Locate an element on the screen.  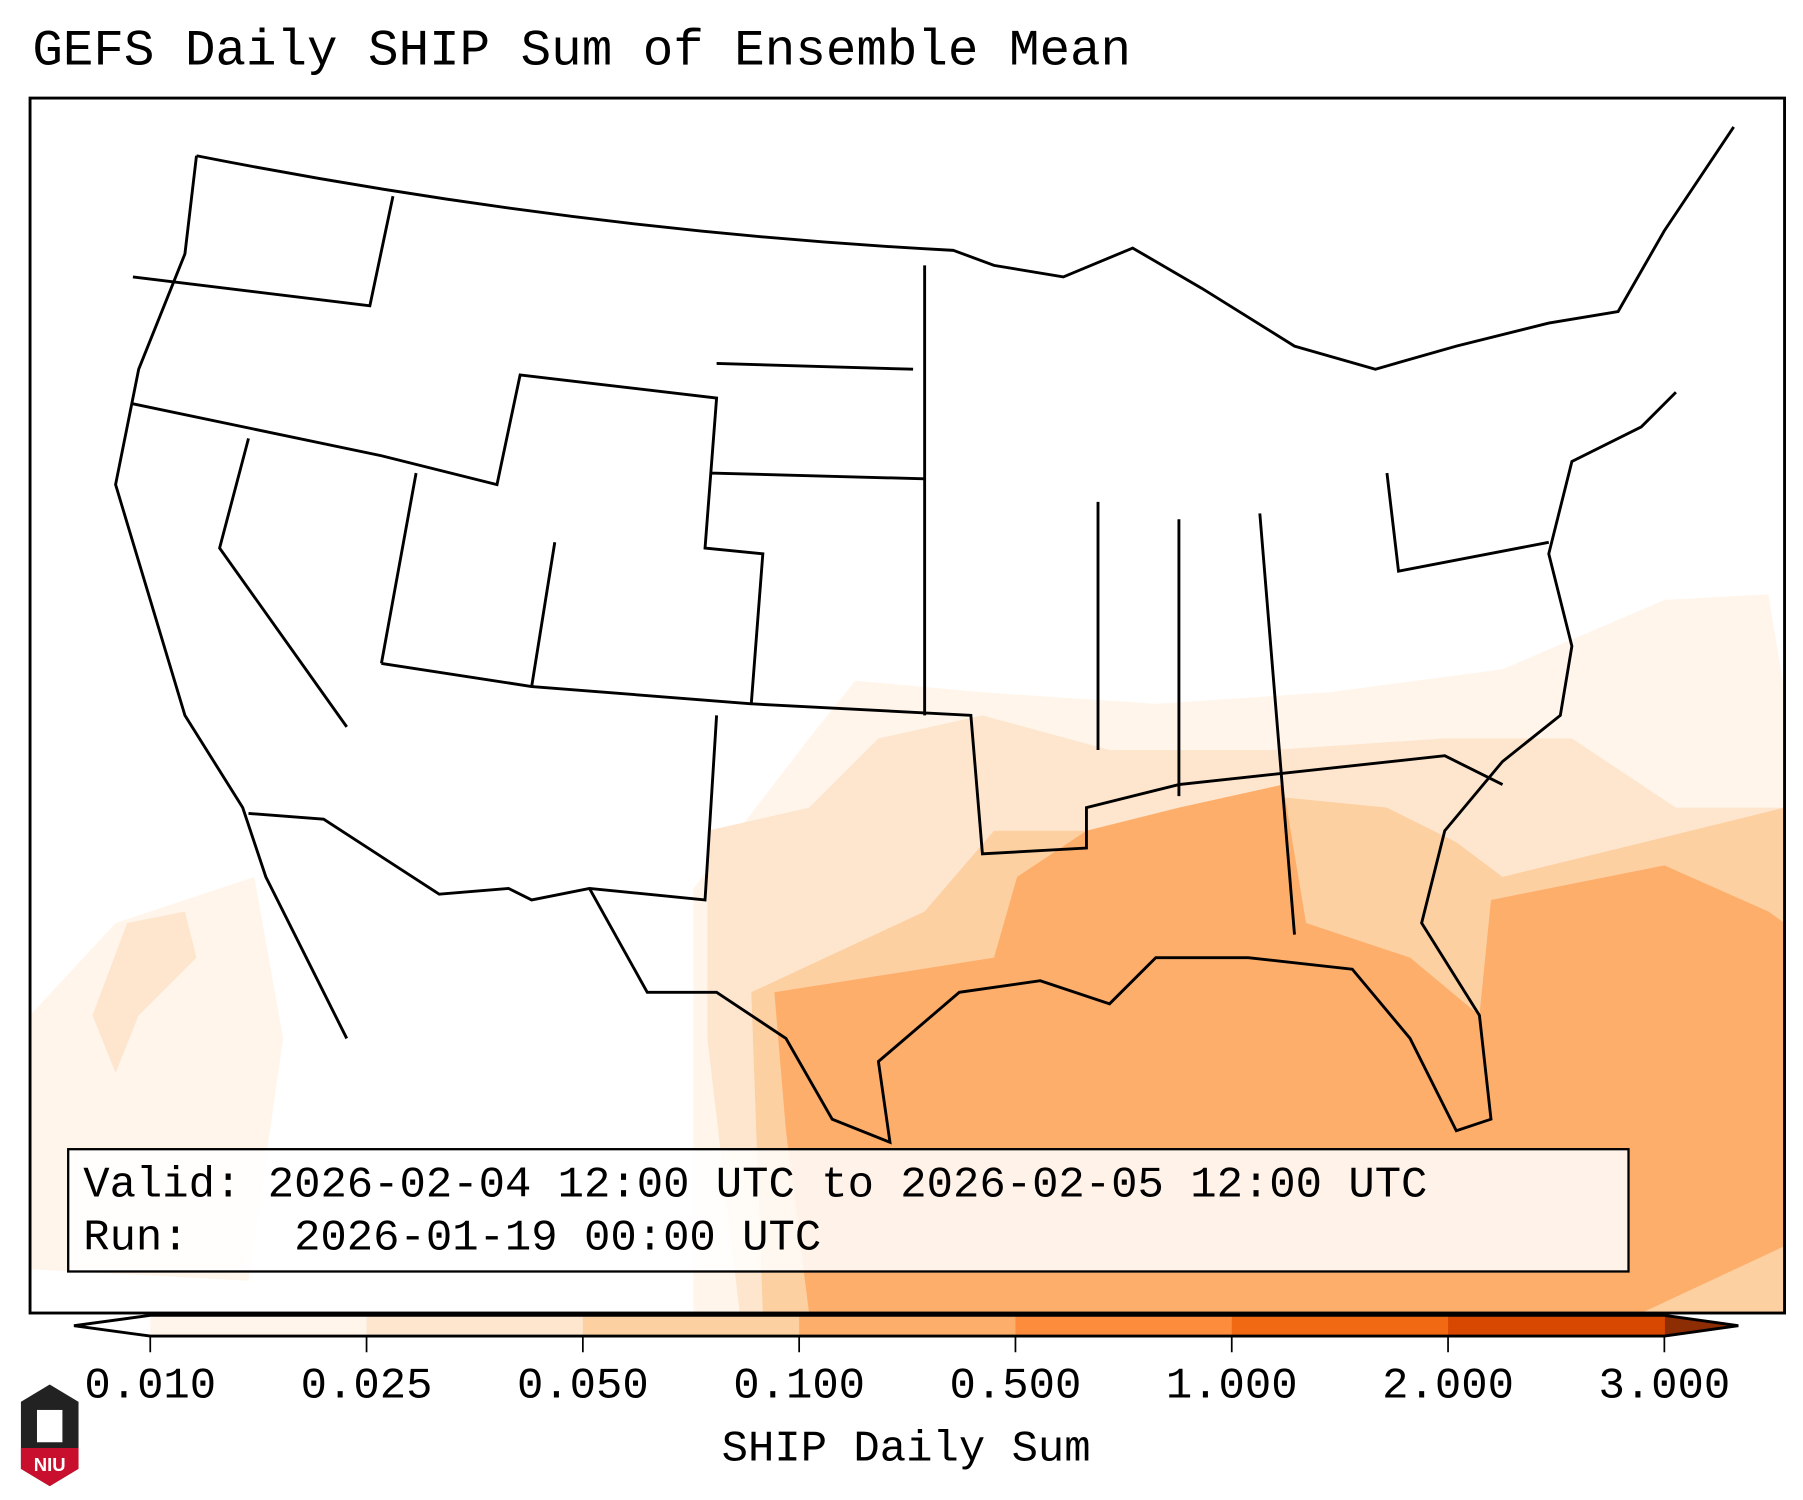
colorbar-tick-label: 1.000 is located at coordinates (1231, 1386).